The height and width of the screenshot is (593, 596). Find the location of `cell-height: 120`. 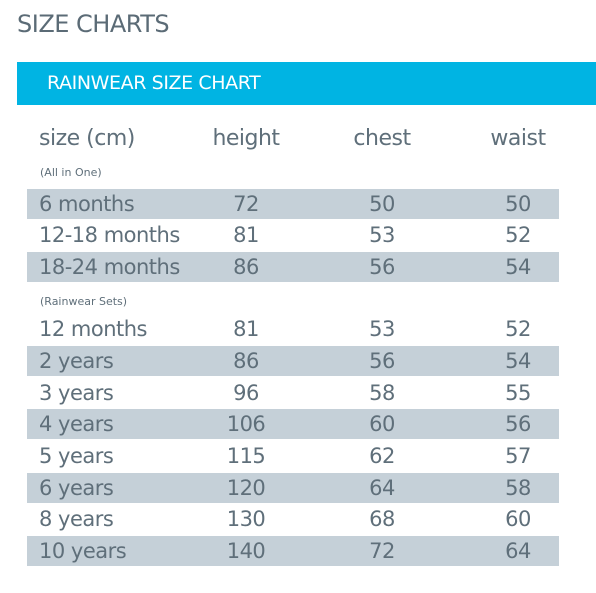

cell-height: 120 is located at coordinates (246, 488).